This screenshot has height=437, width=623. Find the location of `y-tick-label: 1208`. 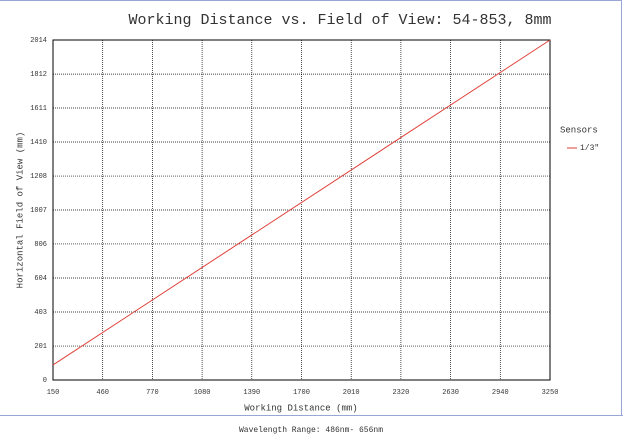

y-tick-label: 1208 is located at coordinates (38, 177).